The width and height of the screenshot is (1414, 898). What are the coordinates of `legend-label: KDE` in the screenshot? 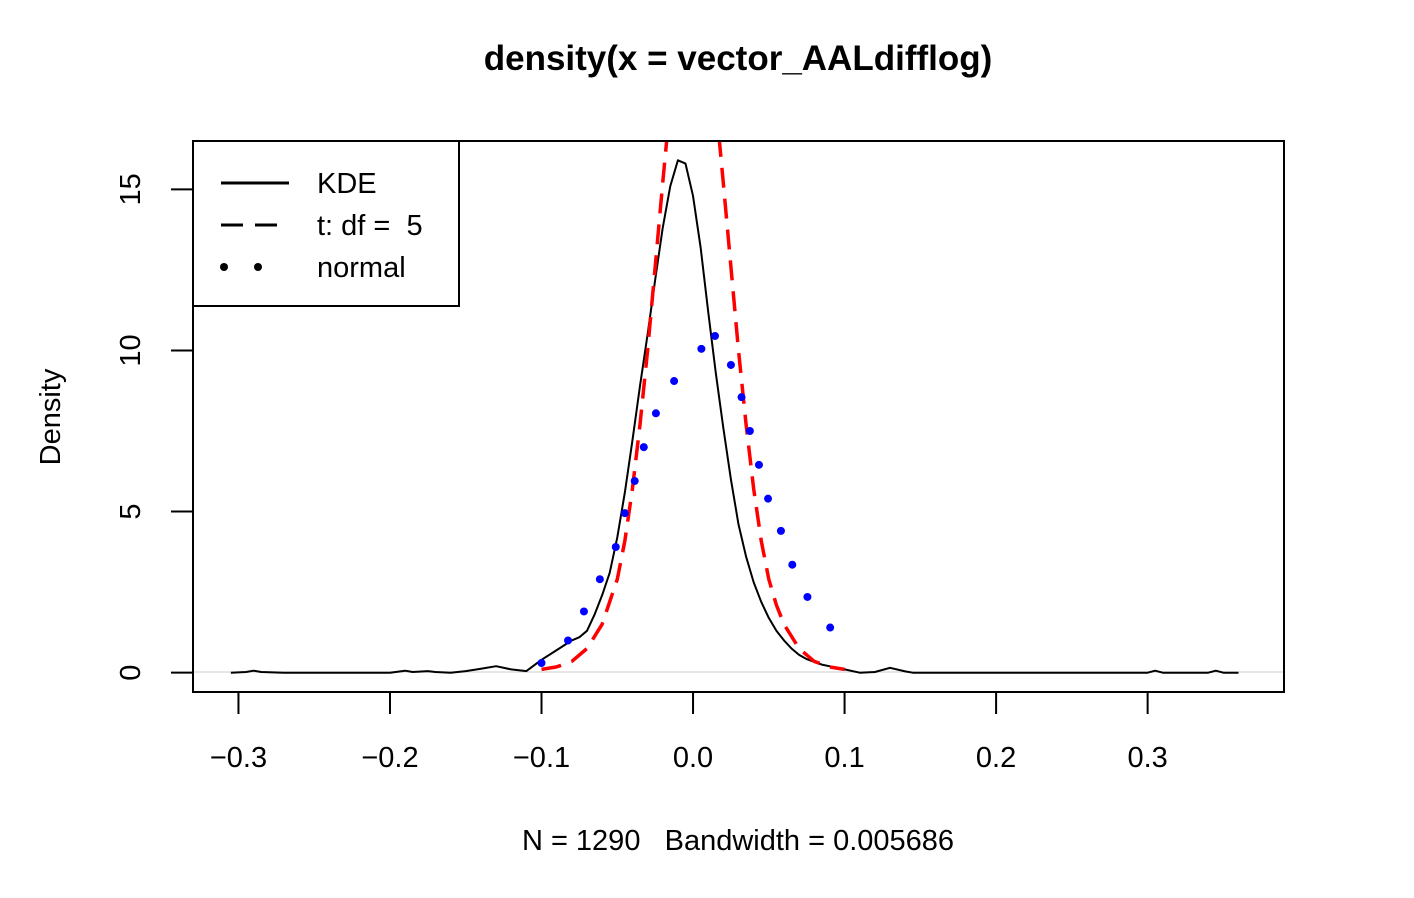 It's located at (347, 184).